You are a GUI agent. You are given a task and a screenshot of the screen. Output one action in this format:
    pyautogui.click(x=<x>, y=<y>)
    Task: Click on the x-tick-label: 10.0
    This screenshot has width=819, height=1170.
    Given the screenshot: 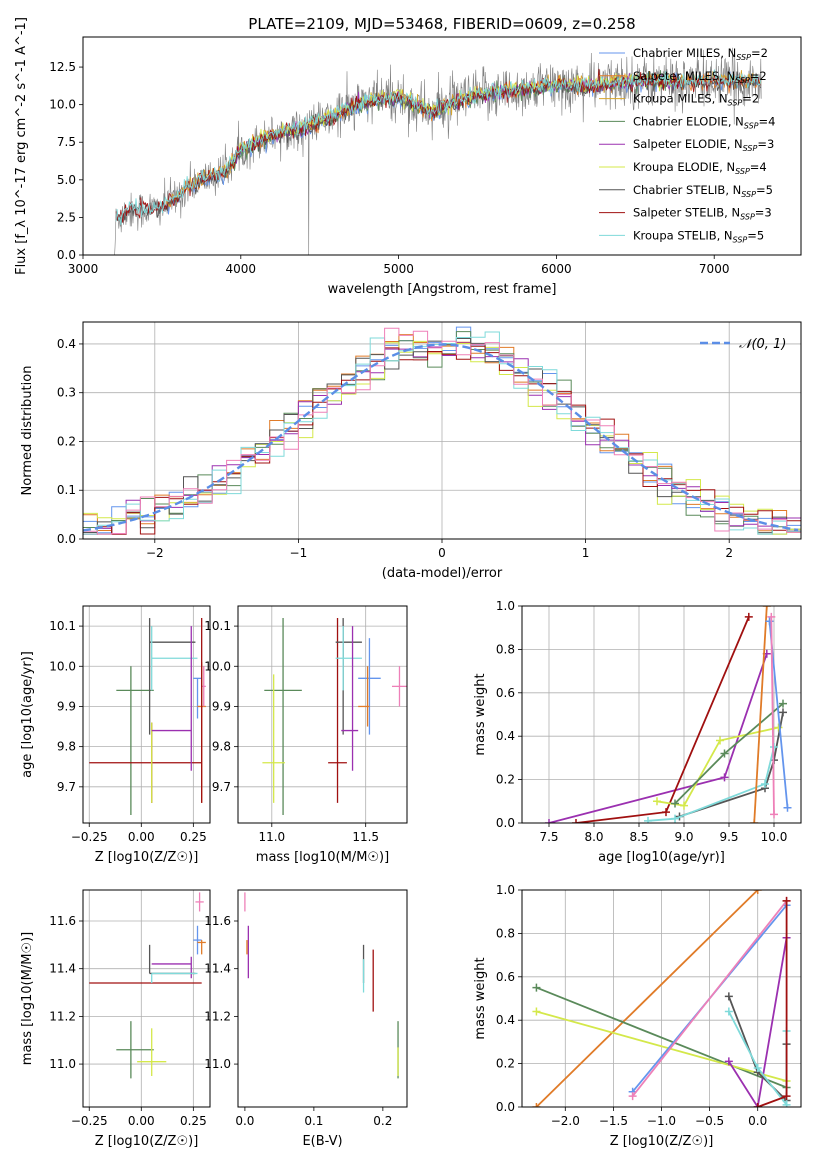 What is the action you would take?
    pyautogui.click(x=774, y=837)
    